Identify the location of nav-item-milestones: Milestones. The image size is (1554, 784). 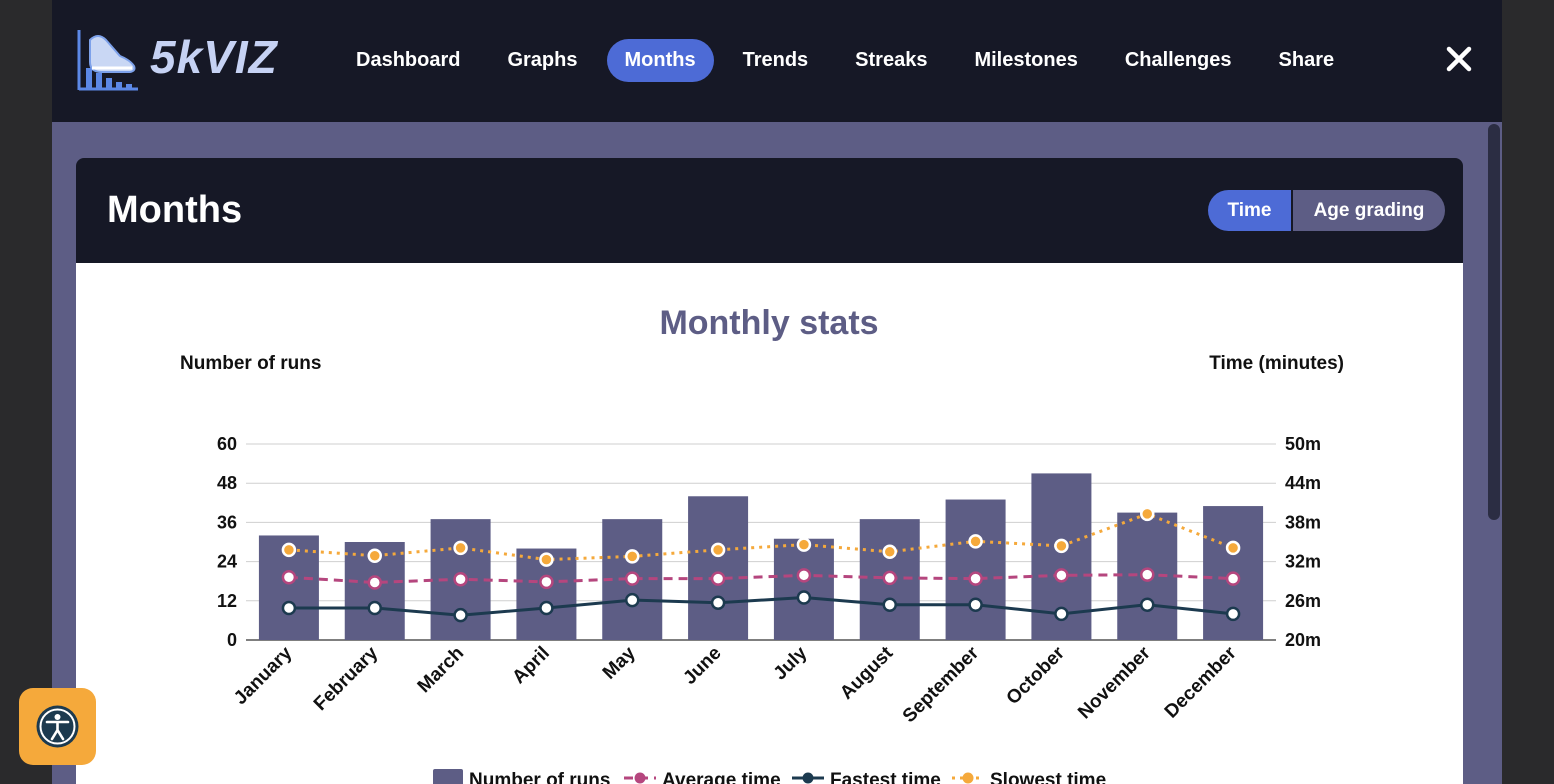
(1026, 60).